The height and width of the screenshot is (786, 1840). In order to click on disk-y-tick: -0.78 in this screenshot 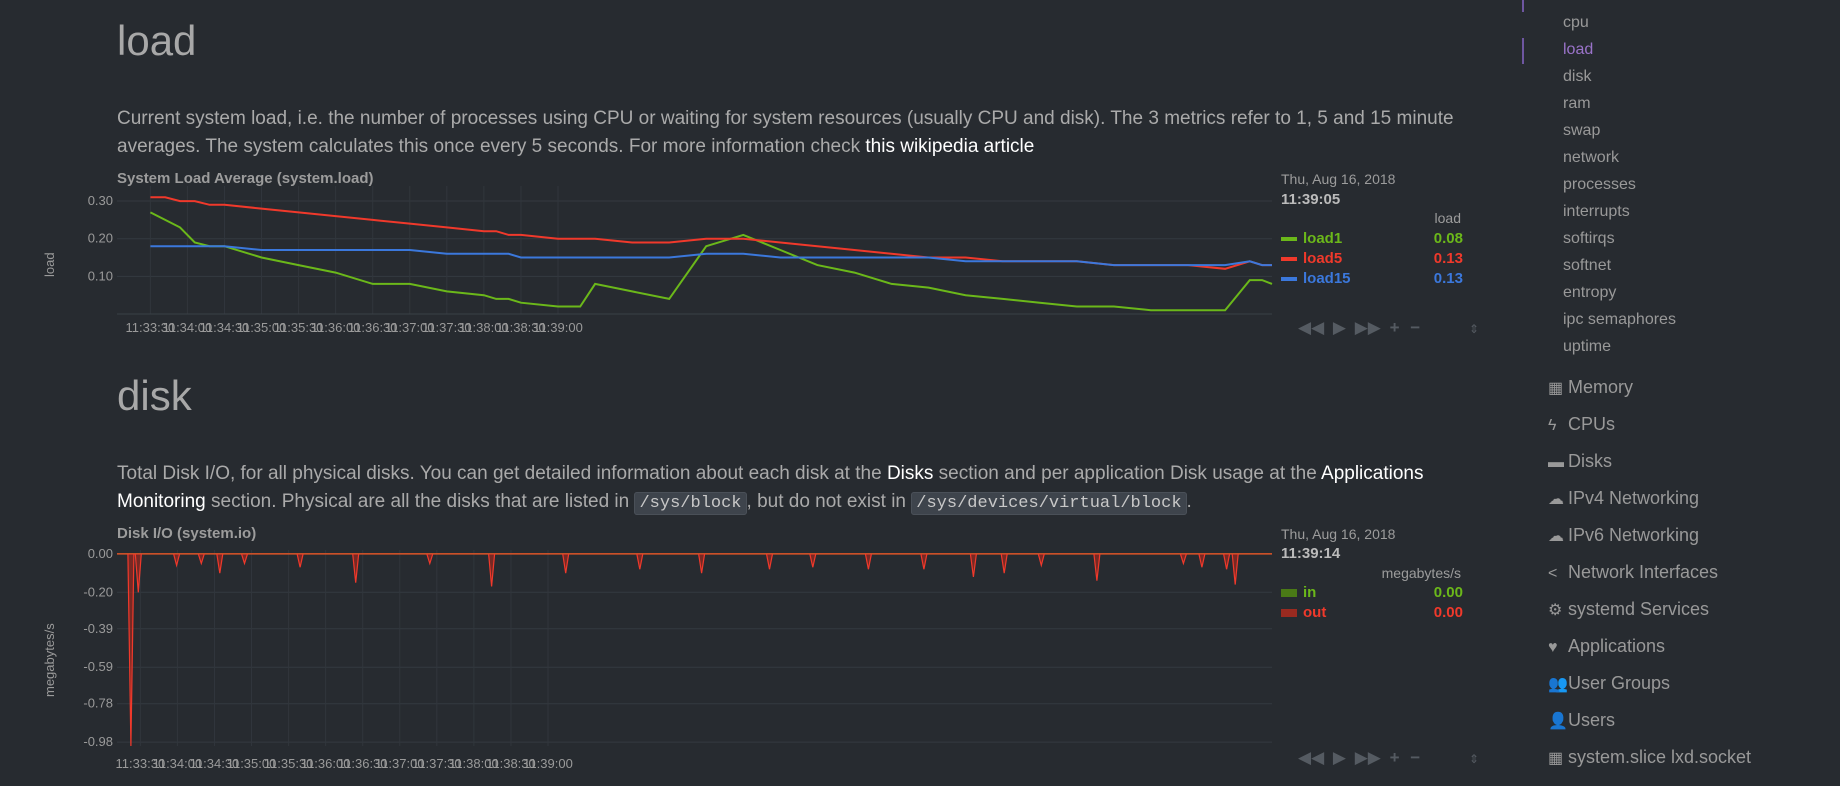, I will do `click(98, 703)`.